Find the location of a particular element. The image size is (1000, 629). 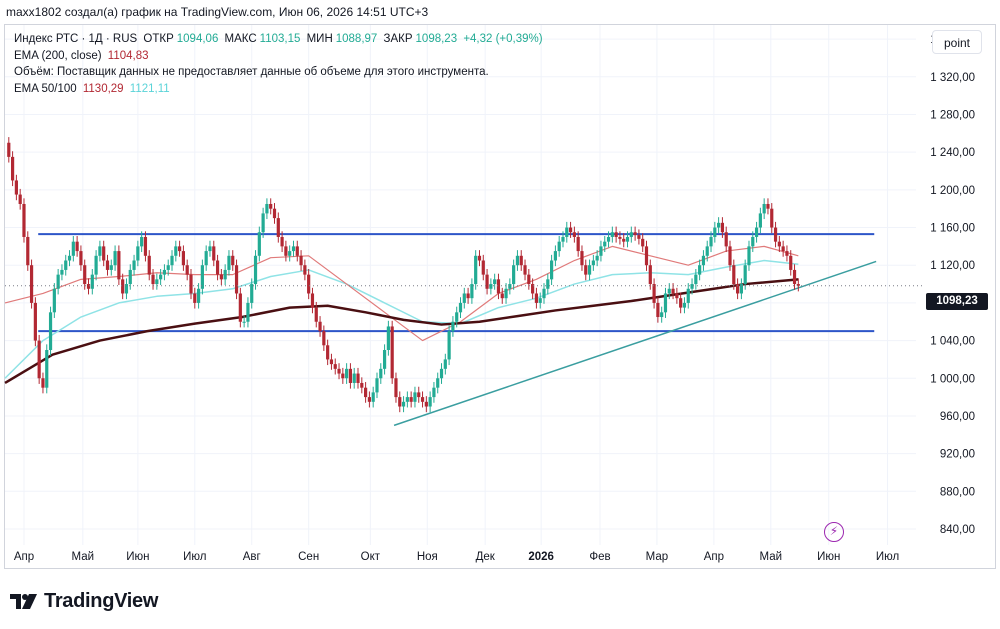

ema50-line is located at coordinates (401, 293).